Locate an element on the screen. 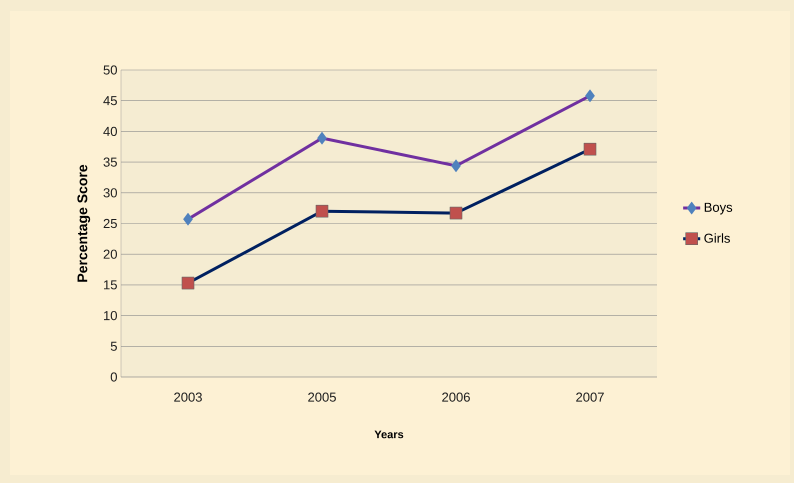 The height and width of the screenshot is (483, 794). y-tick-label: 5 is located at coordinates (113, 346).